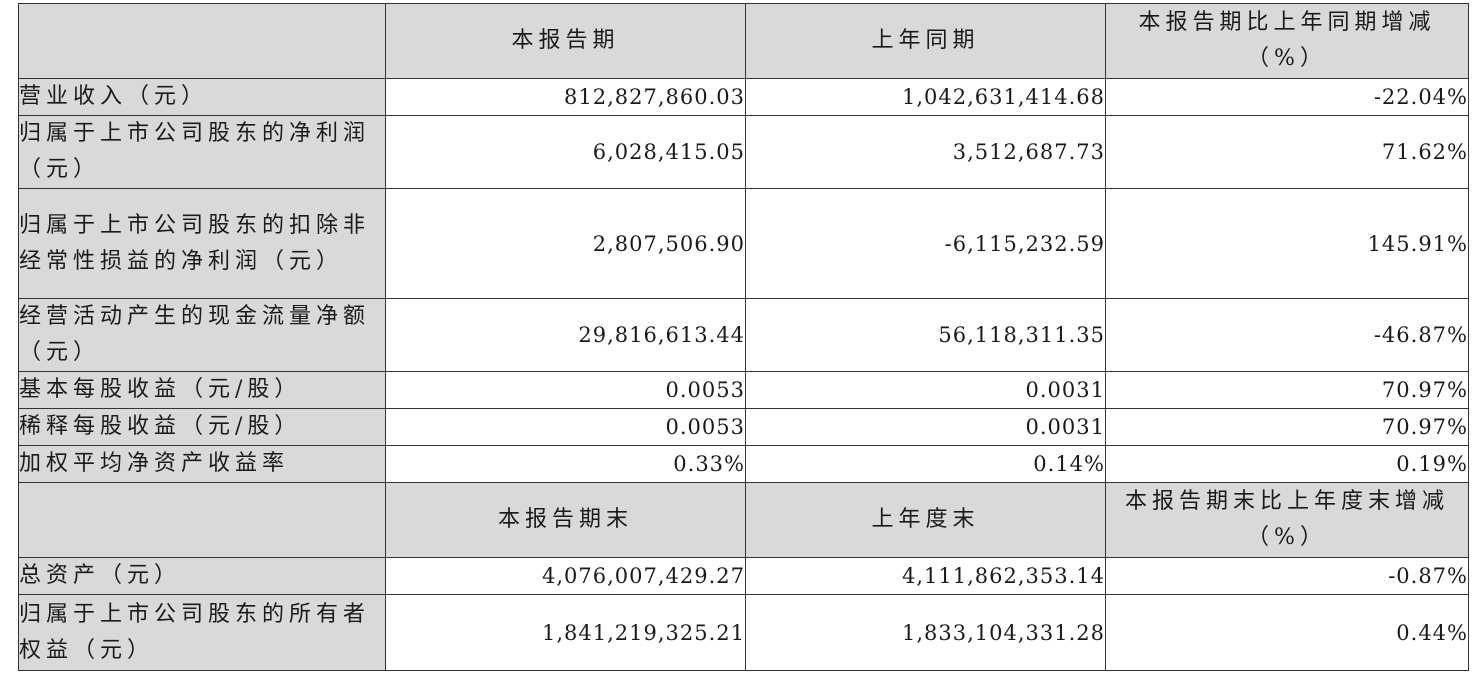 This screenshot has width=1480, height=675. I want to click on prior-year-end-value: 4,111,862,353.14, so click(925, 576).